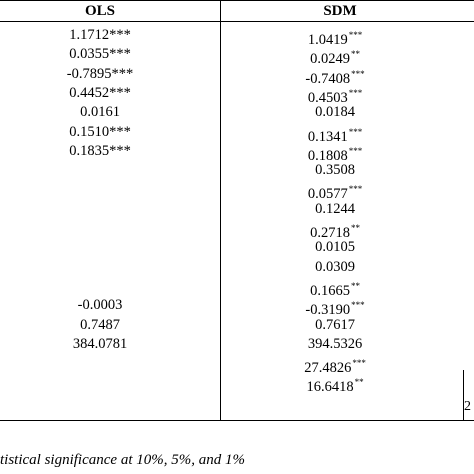  I want to click on ols-cell: 0.7487, so click(100, 324).